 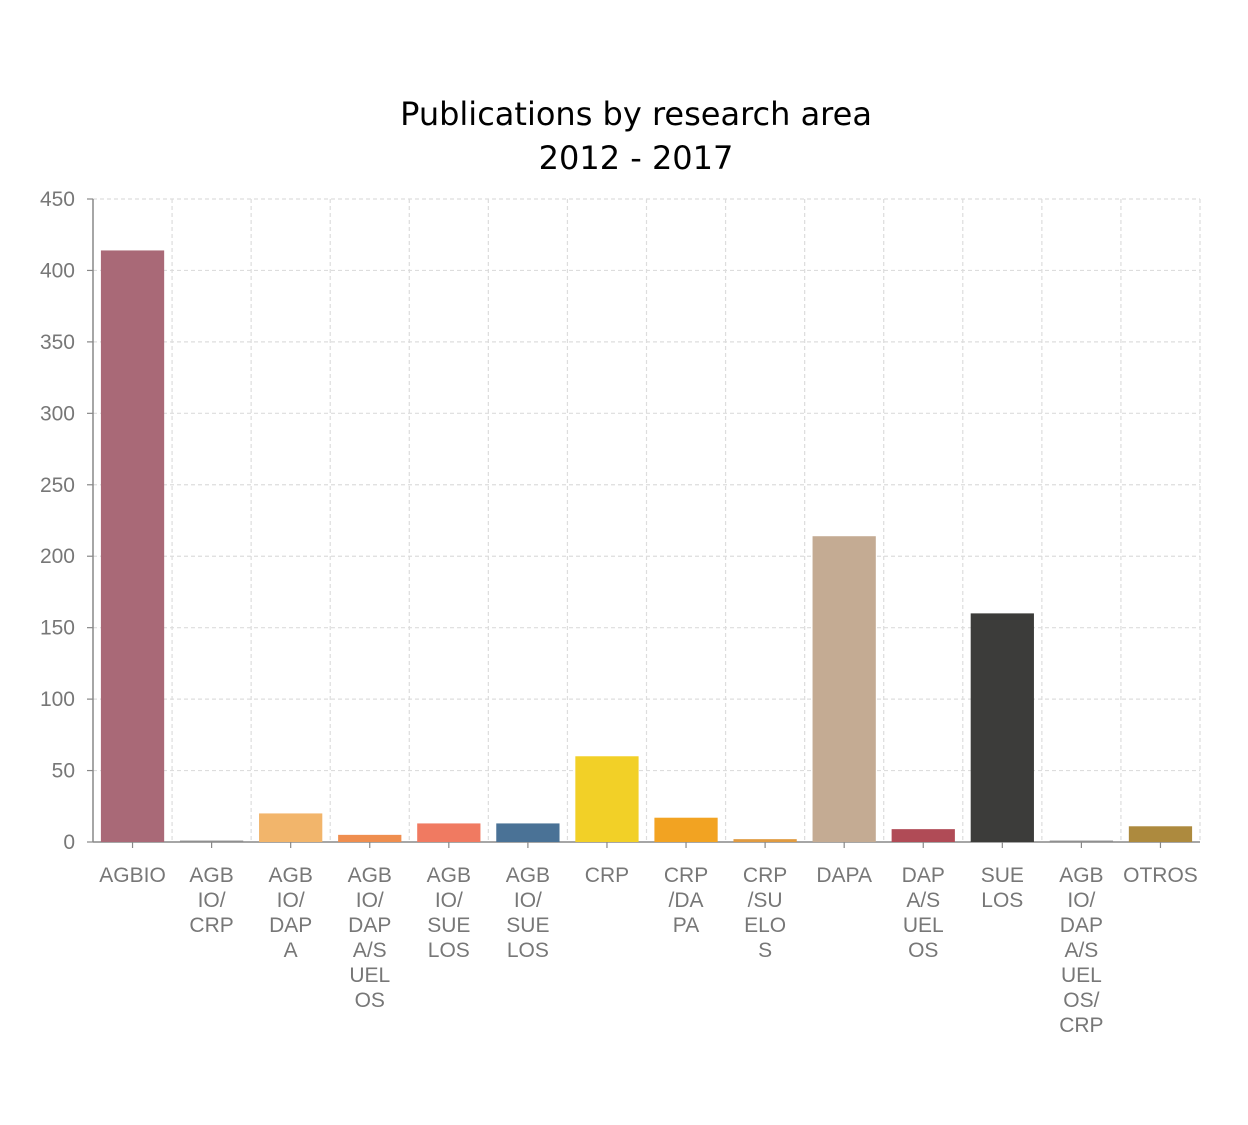 I want to click on x-tick-label: AGB IO/DAP A/S UEL OS/CRP, so click(x=1081, y=950).